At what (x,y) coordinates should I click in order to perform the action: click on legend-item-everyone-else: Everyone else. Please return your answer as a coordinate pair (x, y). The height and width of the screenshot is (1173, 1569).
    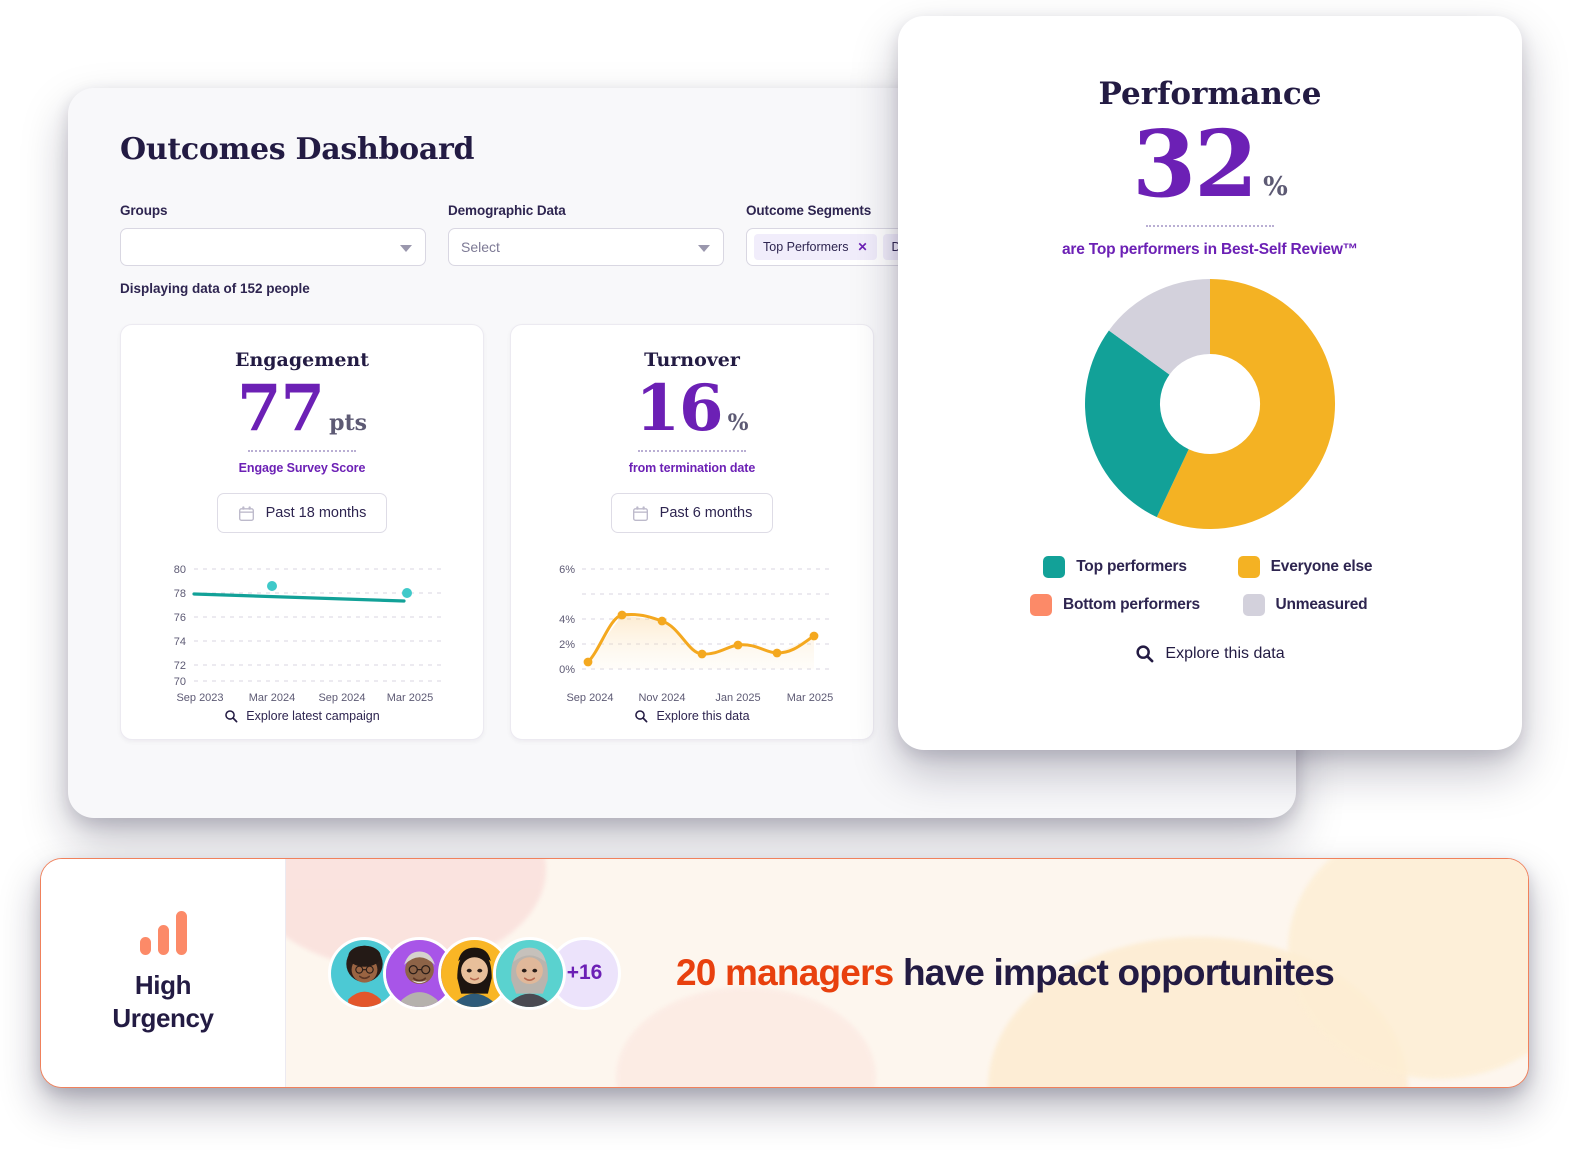
    Looking at the image, I should click on (1305, 567).